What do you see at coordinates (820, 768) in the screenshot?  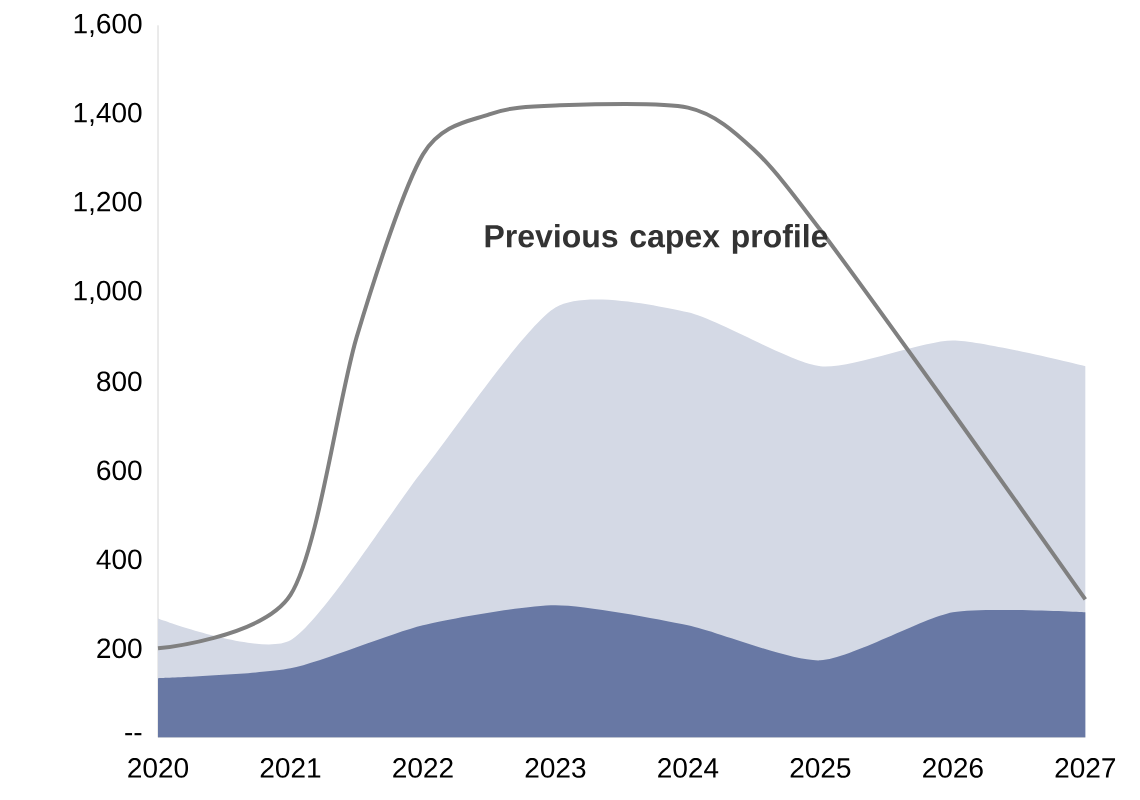 I see `x-tick-label: 2025` at bounding box center [820, 768].